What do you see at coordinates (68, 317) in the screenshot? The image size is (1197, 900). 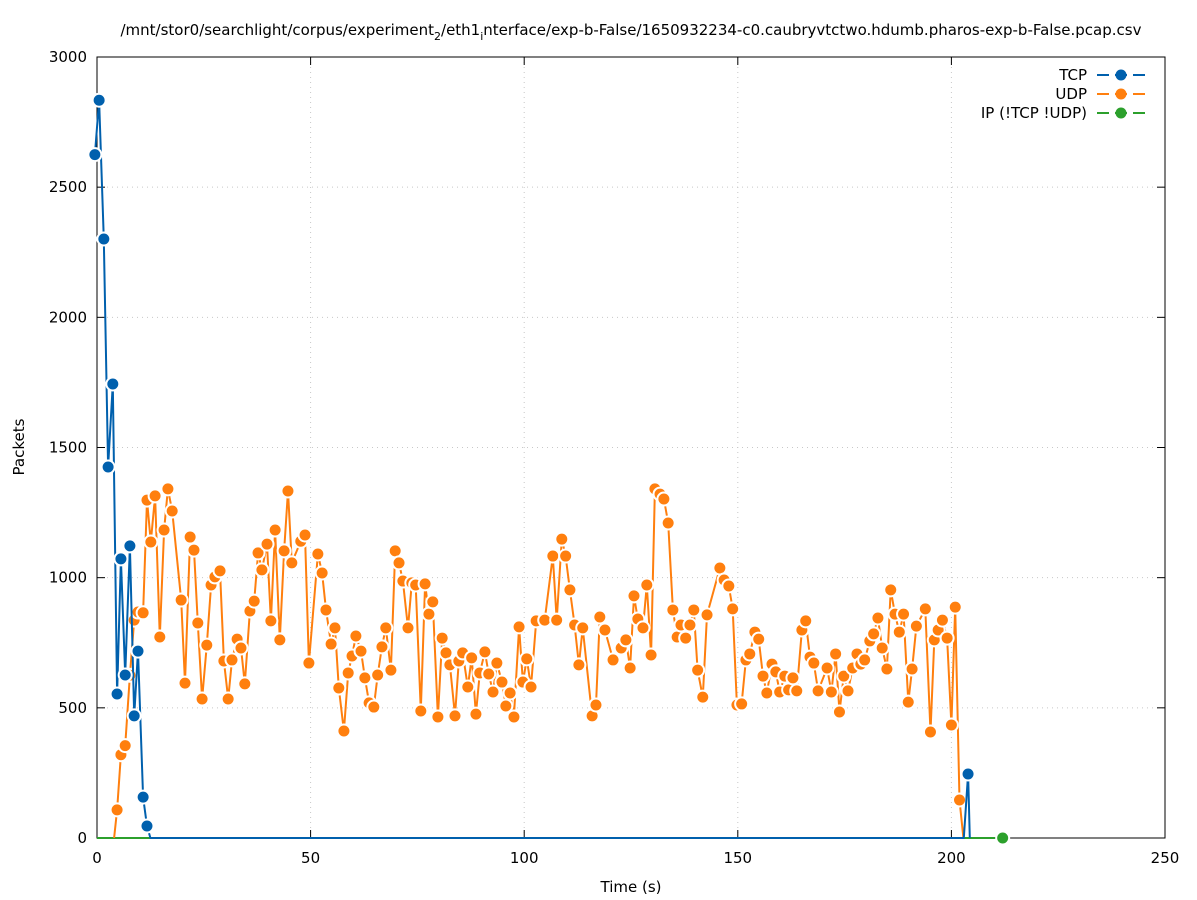 I see `y-tick-label: 2000` at bounding box center [68, 317].